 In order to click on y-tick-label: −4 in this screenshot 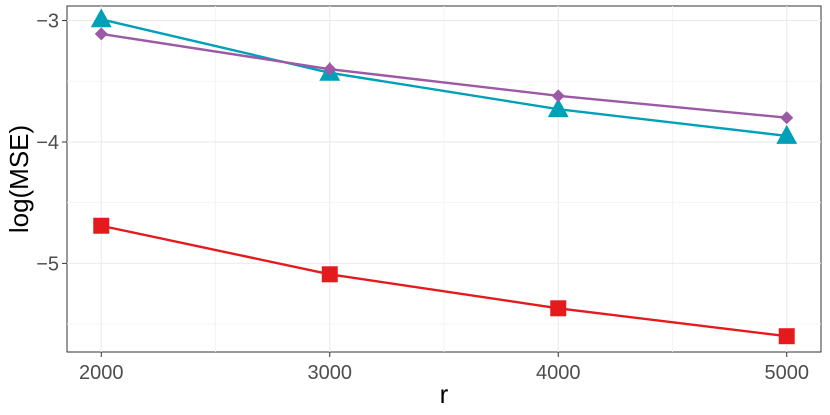, I will do `click(47, 143)`.